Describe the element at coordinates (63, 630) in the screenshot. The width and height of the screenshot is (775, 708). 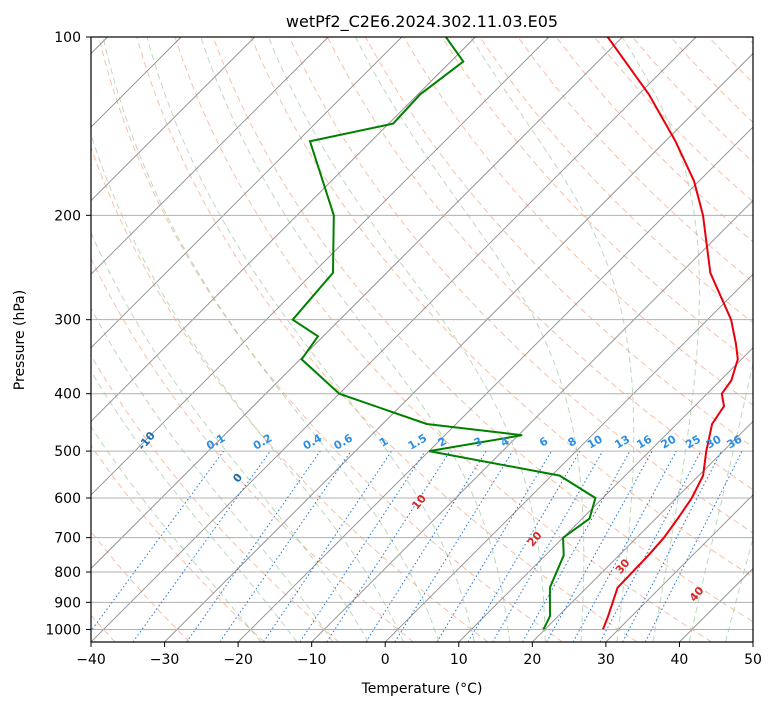
I see `y-tick-label: 1000` at that location.